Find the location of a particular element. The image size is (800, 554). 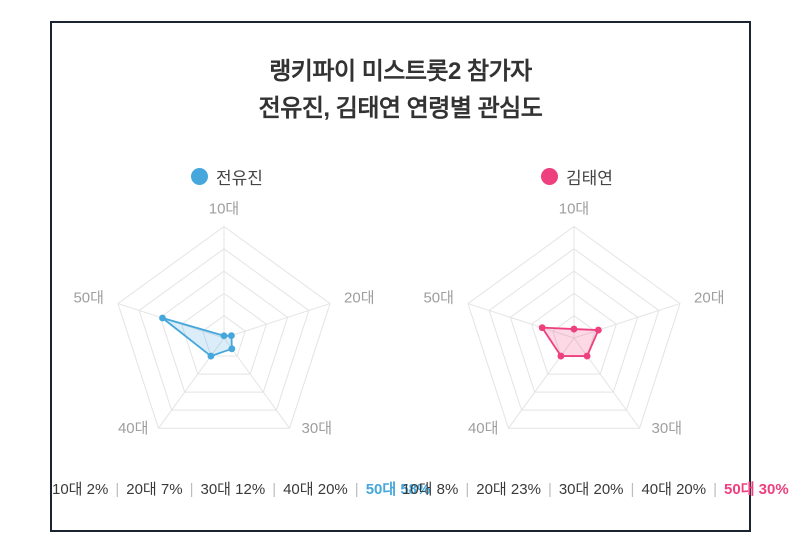

stat-item: 50대 58% is located at coordinates (398, 489).